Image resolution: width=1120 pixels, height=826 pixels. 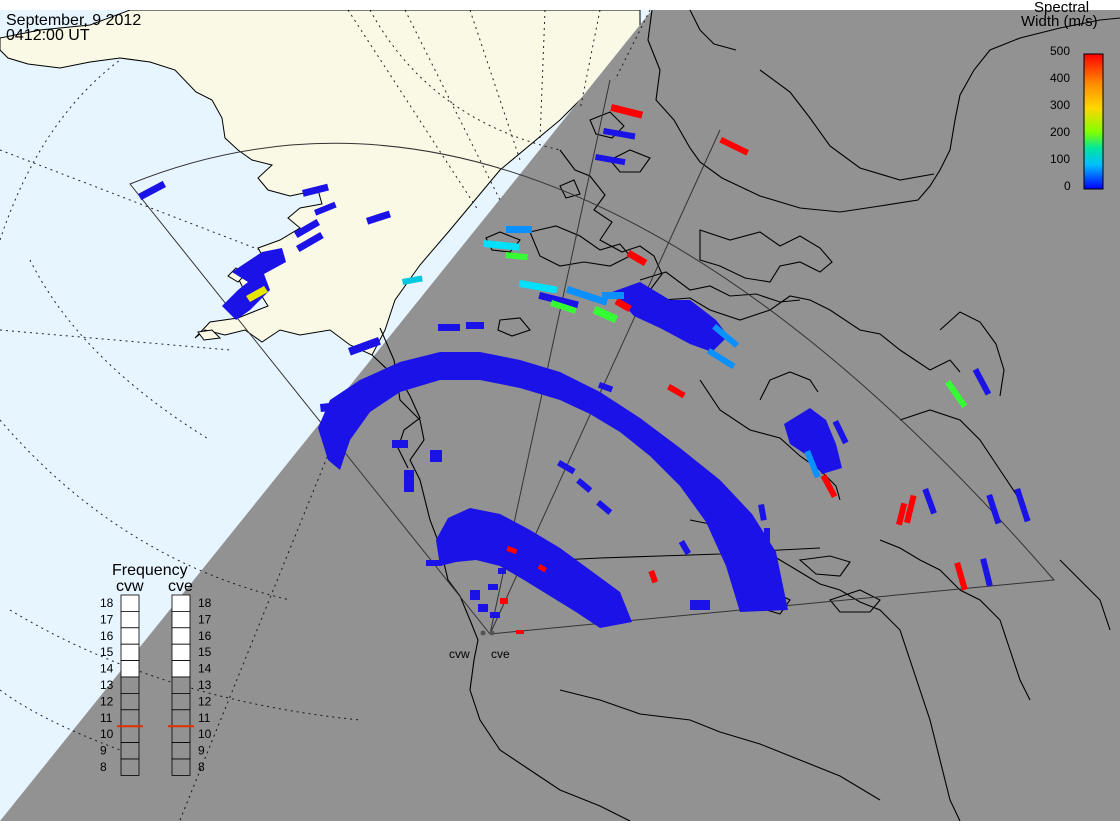 I want to click on frequency-scale-left-10: 10, so click(x=107, y=734).